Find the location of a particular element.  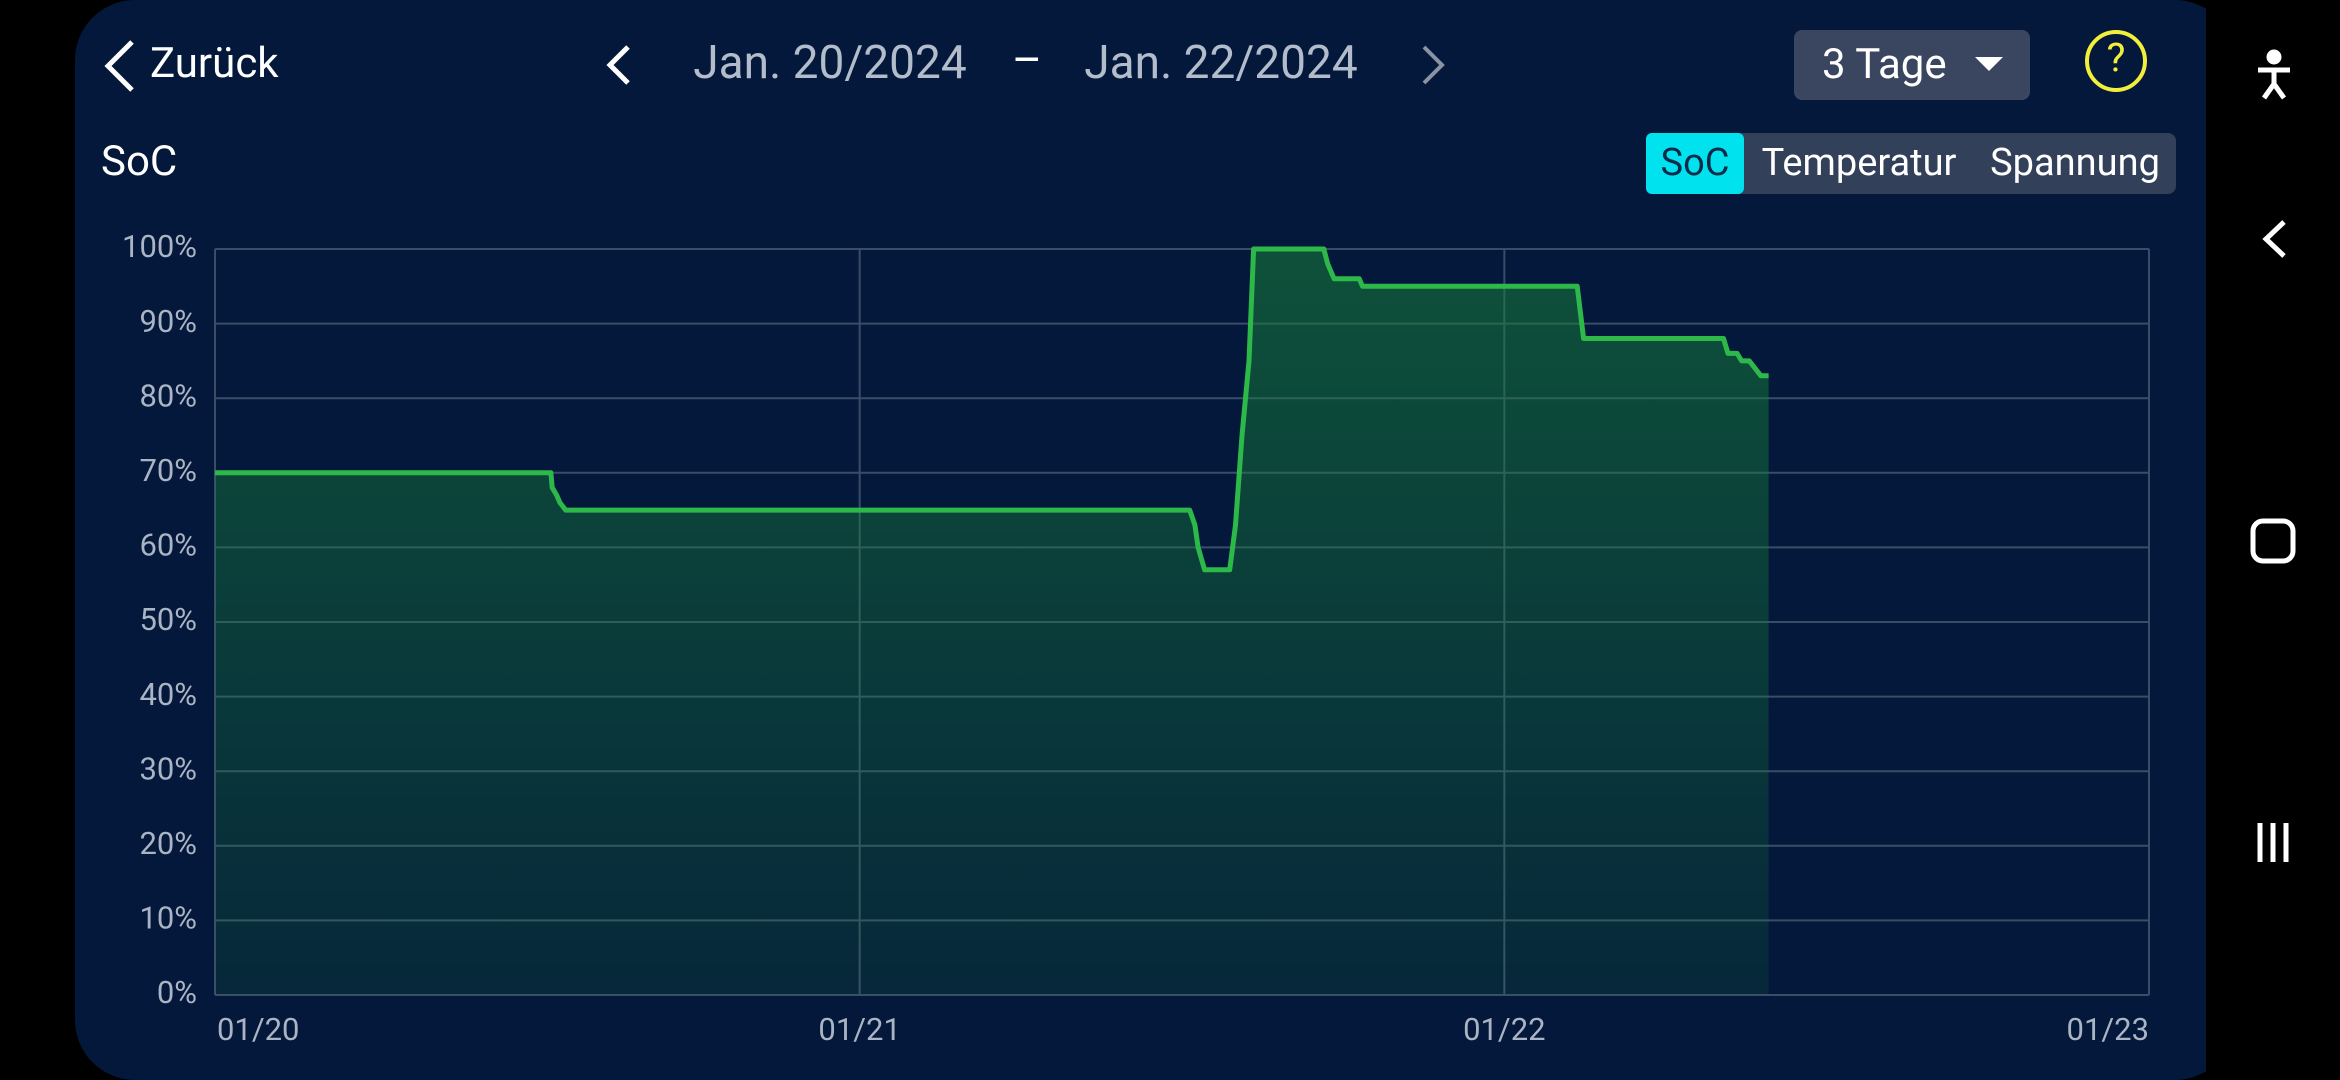

dropdown-arrow is located at coordinates (1989, 64).